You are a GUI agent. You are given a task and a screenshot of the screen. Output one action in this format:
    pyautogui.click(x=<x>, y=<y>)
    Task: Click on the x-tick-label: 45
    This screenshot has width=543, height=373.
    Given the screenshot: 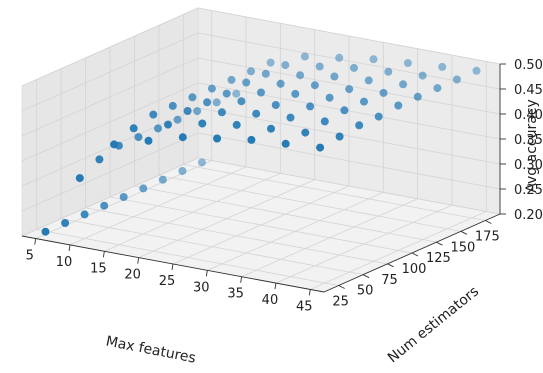 What is the action you would take?
    pyautogui.click(x=304, y=306)
    